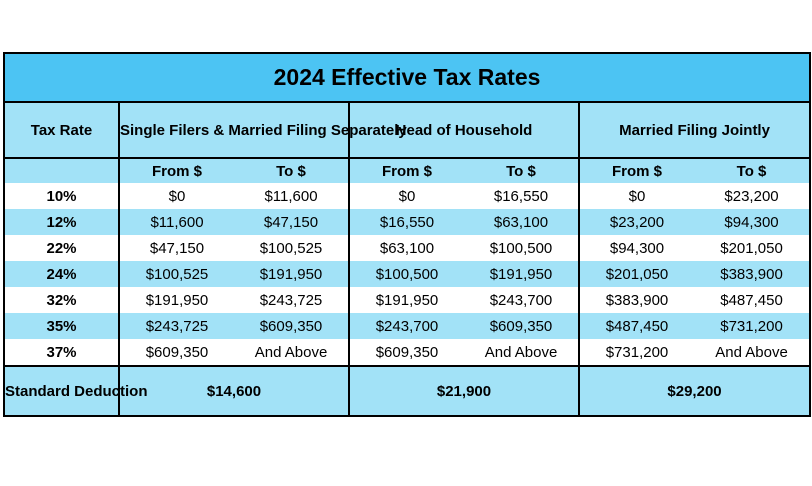 This screenshot has height=486, width=812. I want to click on mfj-from-cell: $94,300, so click(636, 248).